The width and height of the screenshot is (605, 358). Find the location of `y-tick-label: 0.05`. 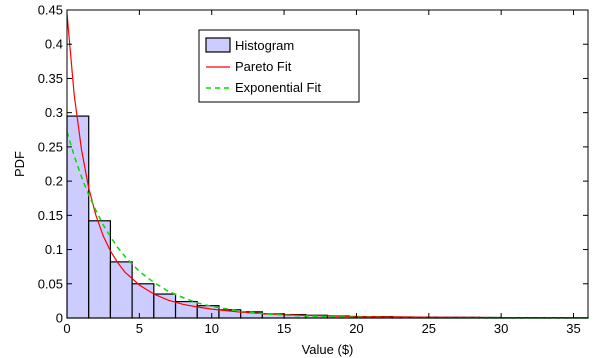

y-tick-label: 0.05 is located at coordinates (50, 283).